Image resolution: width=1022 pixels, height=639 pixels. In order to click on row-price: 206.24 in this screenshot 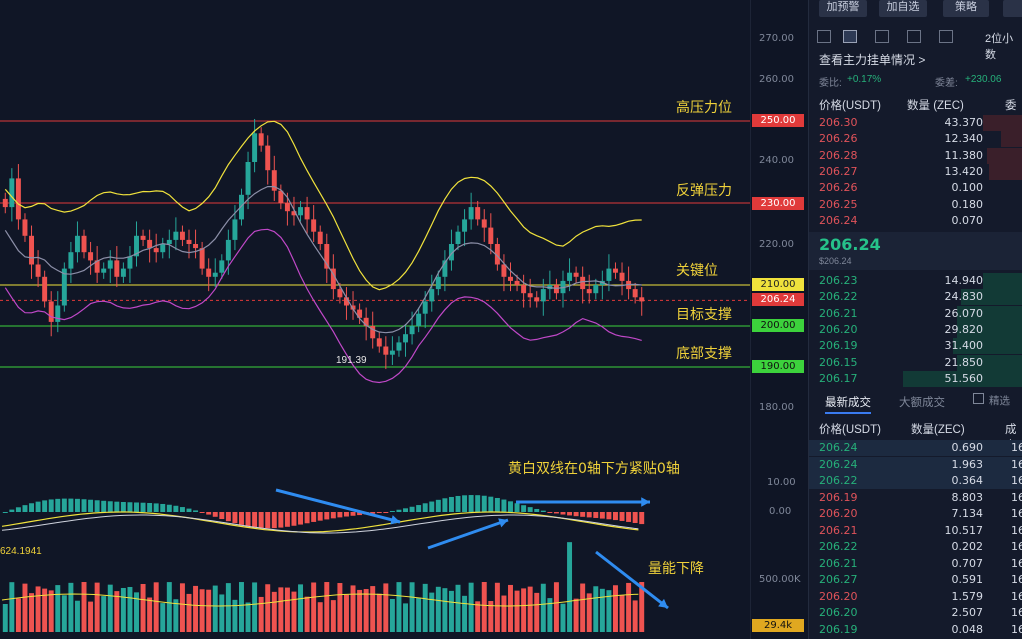, I will do `click(838, 464)`.